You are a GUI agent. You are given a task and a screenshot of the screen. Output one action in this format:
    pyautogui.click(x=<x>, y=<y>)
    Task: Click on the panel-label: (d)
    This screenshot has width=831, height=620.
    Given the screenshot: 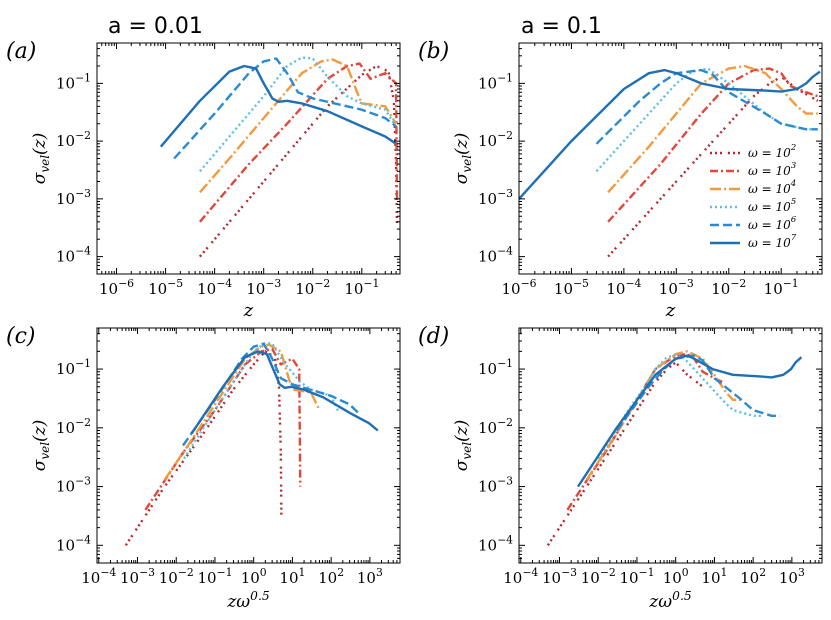 What is the action you would take?
    pyautogui.click(x=433, y=336)
    